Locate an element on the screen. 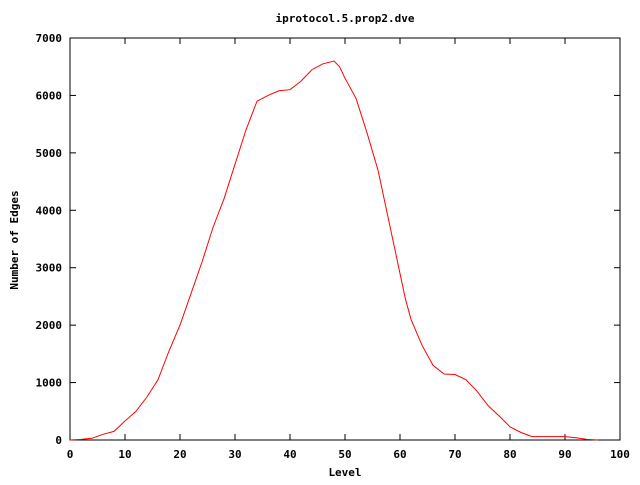  y-tick-label: 0 is located at coordinates (58, 440).